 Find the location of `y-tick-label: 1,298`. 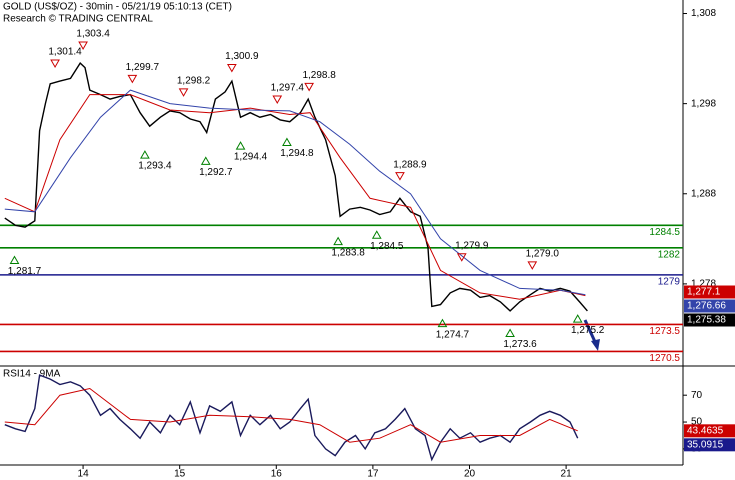

y-tick-label: 1,298 is located at coordinates (703, 103).